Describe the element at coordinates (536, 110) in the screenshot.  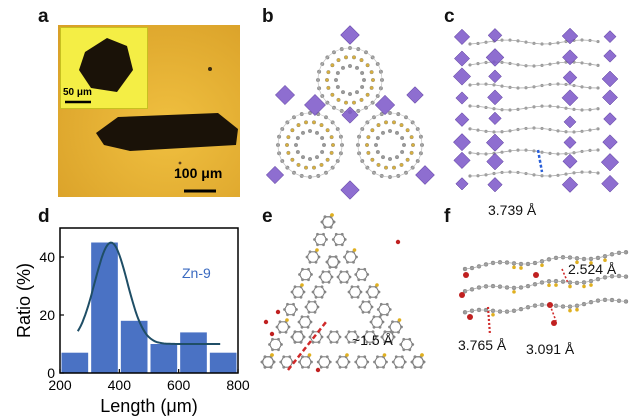
I see `stacked-layers-view-c` at that location.